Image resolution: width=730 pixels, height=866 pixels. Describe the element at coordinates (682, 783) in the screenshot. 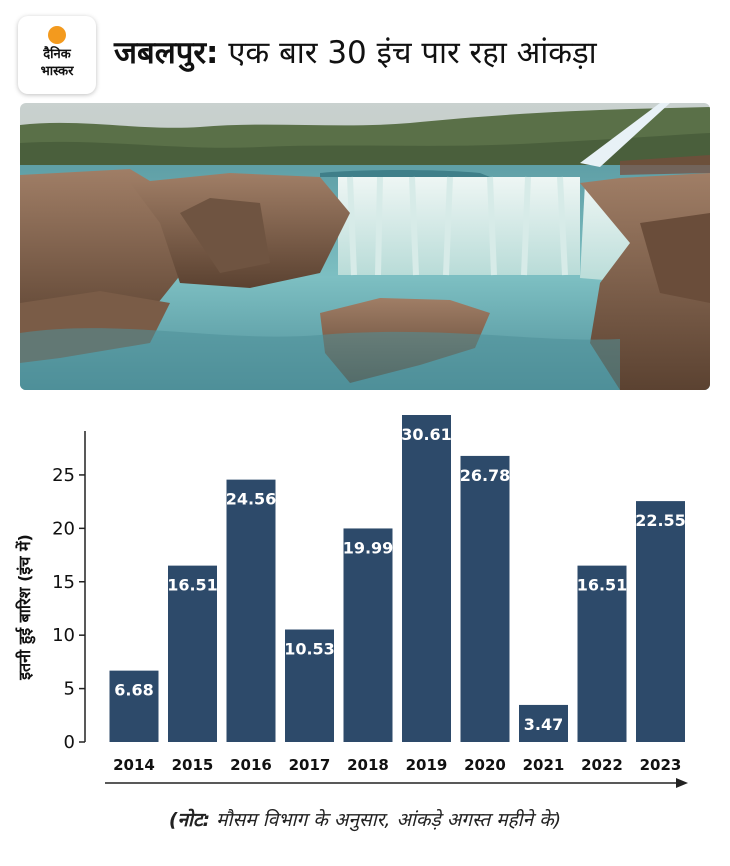

I see `x-axis-arrowhead` at that location.